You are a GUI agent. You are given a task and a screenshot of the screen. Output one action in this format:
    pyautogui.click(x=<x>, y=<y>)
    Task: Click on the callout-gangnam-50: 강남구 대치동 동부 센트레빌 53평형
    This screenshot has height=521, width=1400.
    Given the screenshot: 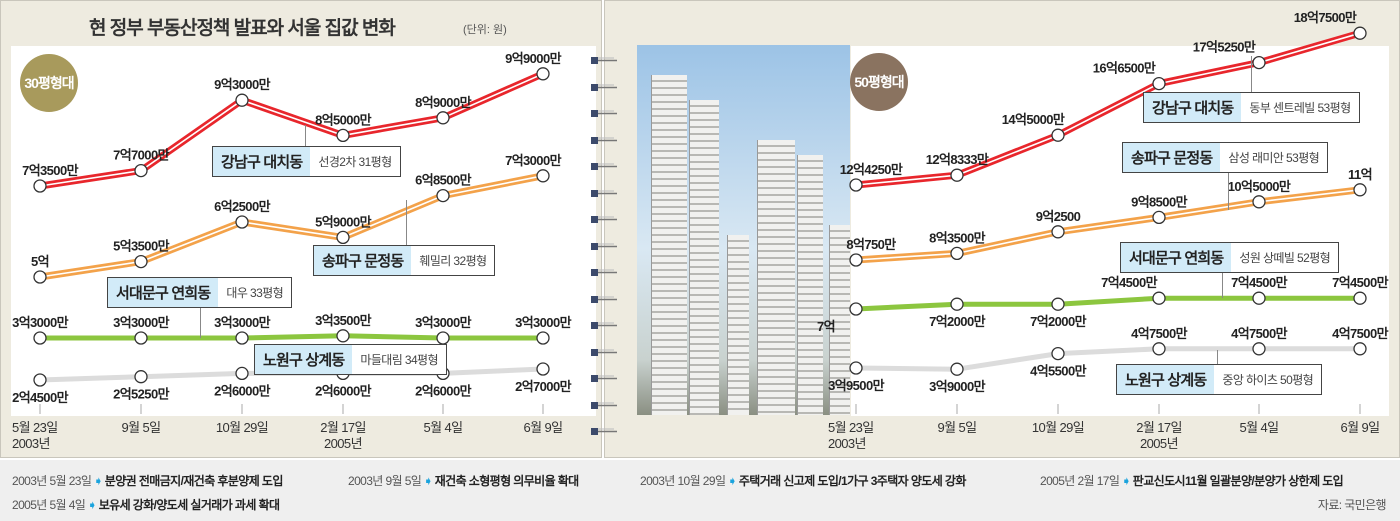 What is the action you would take?
    pyautogui.click(x=1251, y=107)
    